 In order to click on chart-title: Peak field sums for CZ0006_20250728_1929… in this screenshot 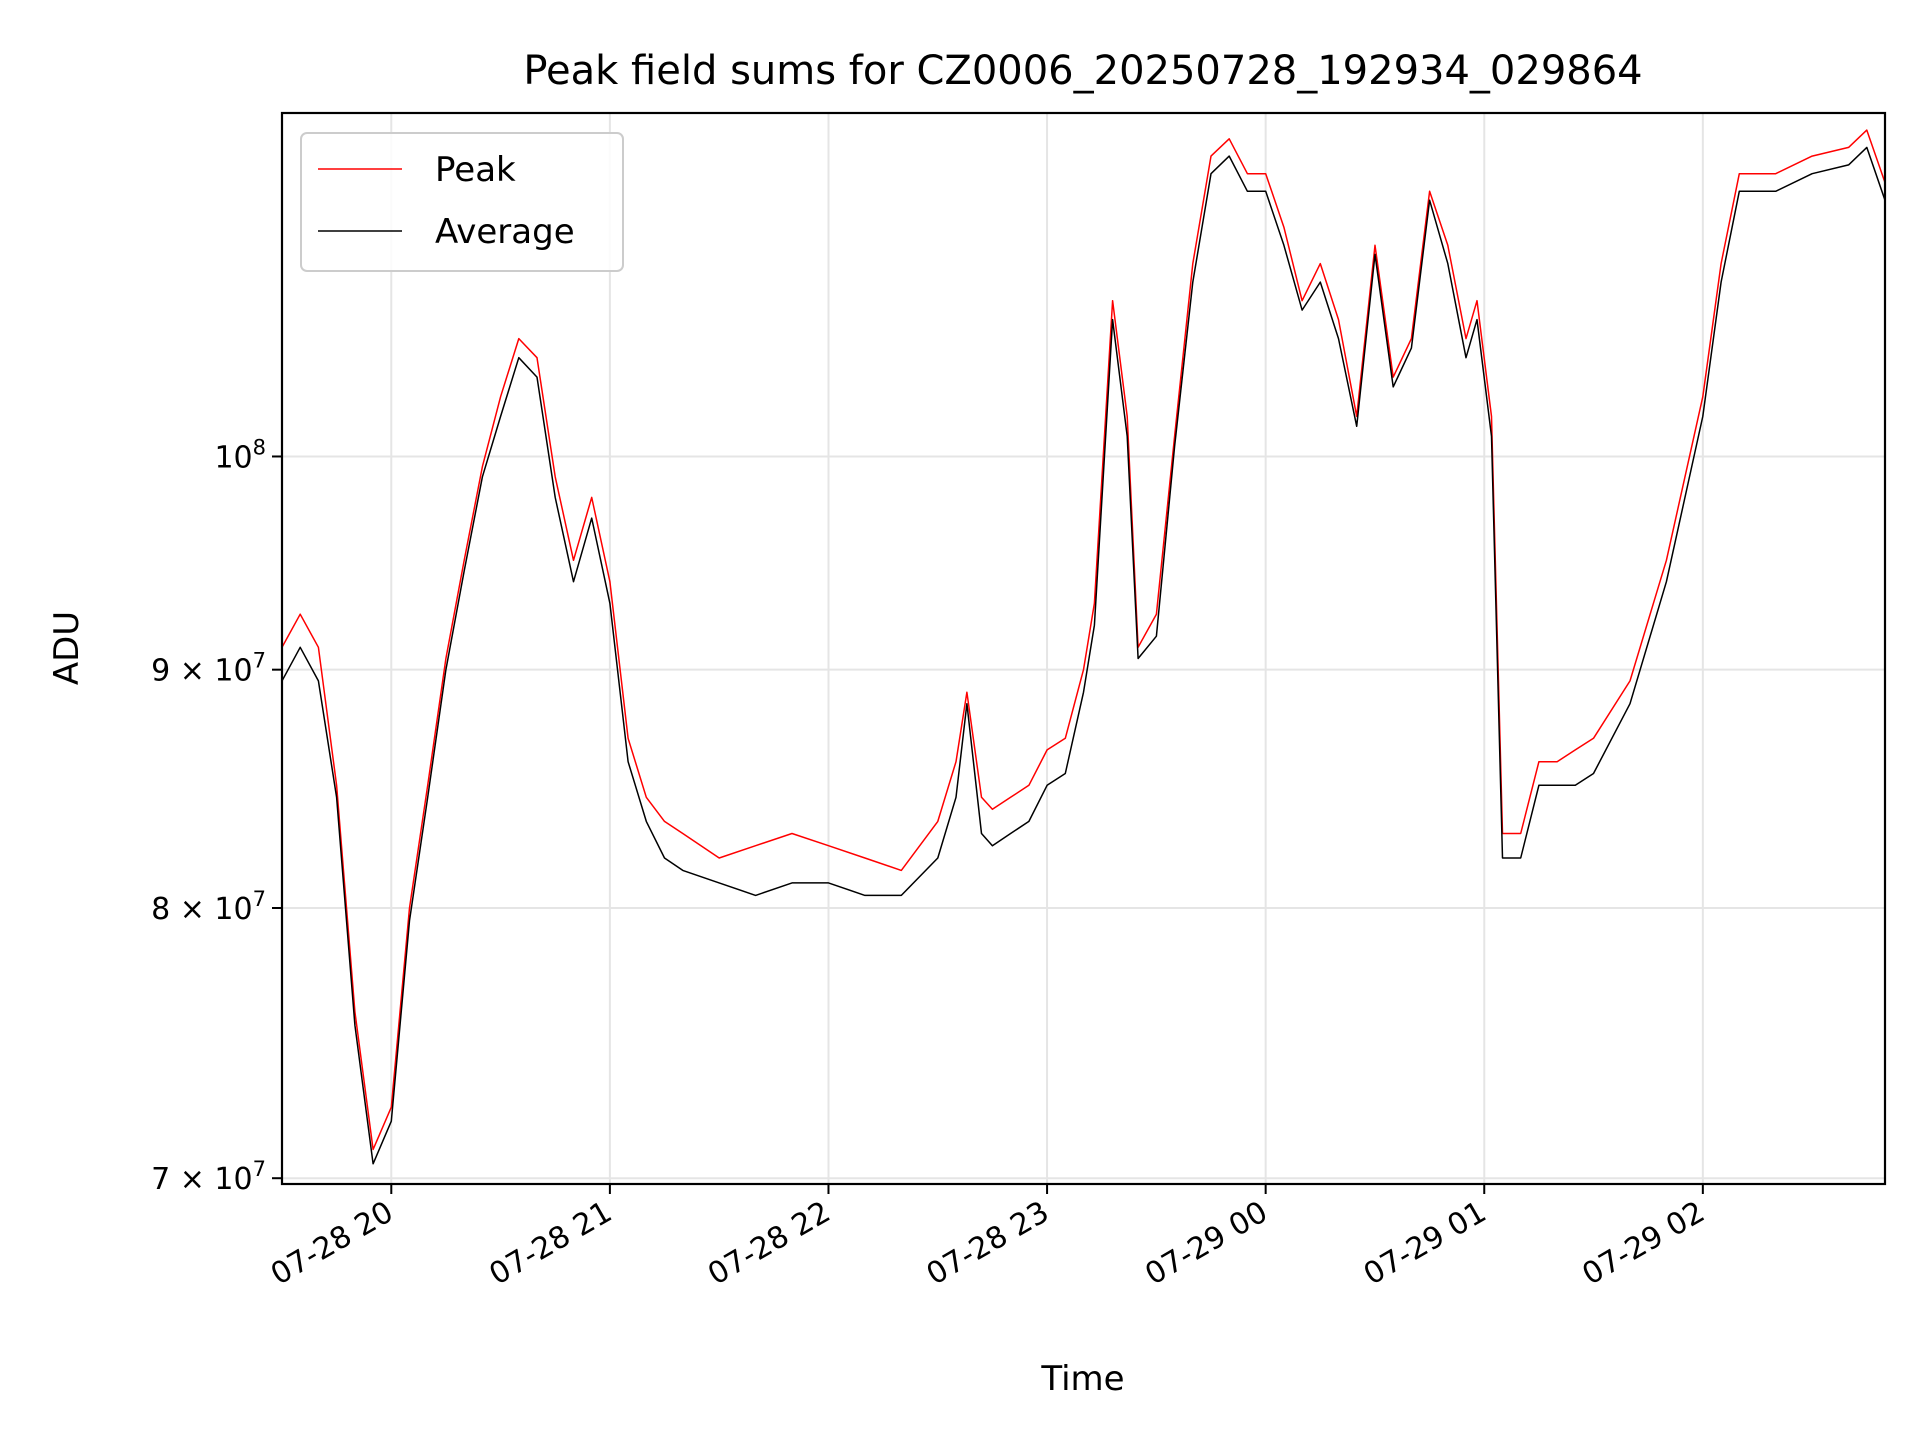, I will do `click(1082, 71)`.